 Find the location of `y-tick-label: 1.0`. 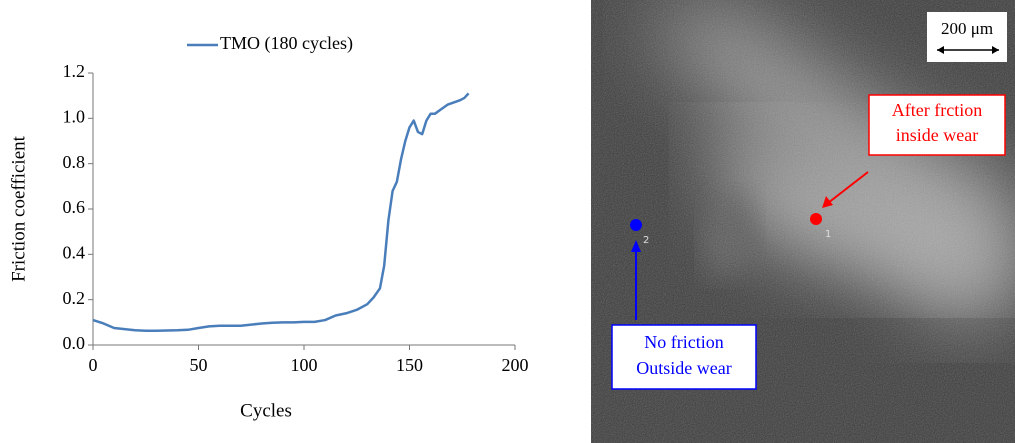

y-tick-label: 1.0 is located at coordinates (74, 116).